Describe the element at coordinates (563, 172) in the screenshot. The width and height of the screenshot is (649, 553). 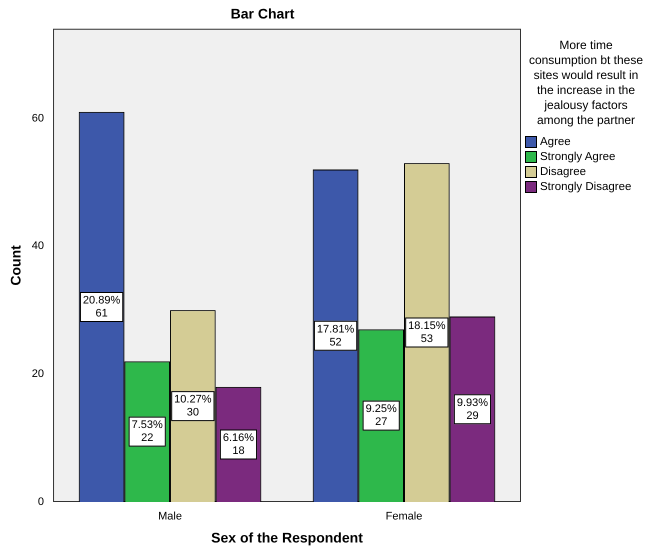
I see `legend-label: Disagree` at that location.